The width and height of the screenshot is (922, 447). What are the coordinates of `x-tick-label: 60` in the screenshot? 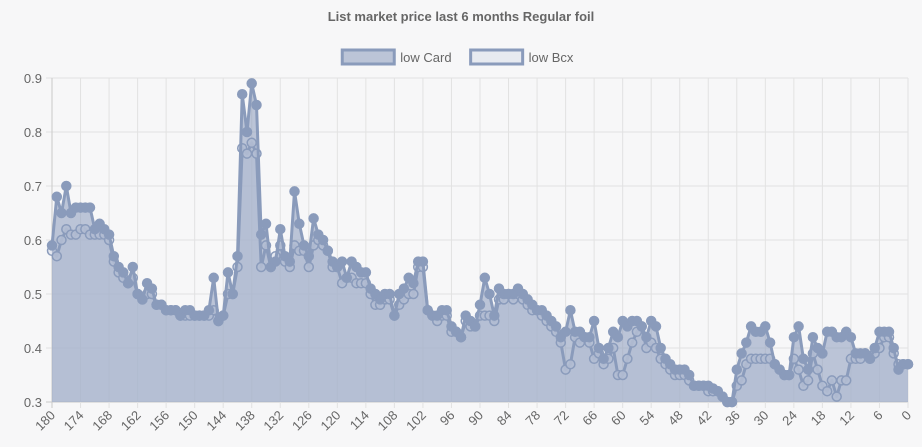 It's located at (618, 418).